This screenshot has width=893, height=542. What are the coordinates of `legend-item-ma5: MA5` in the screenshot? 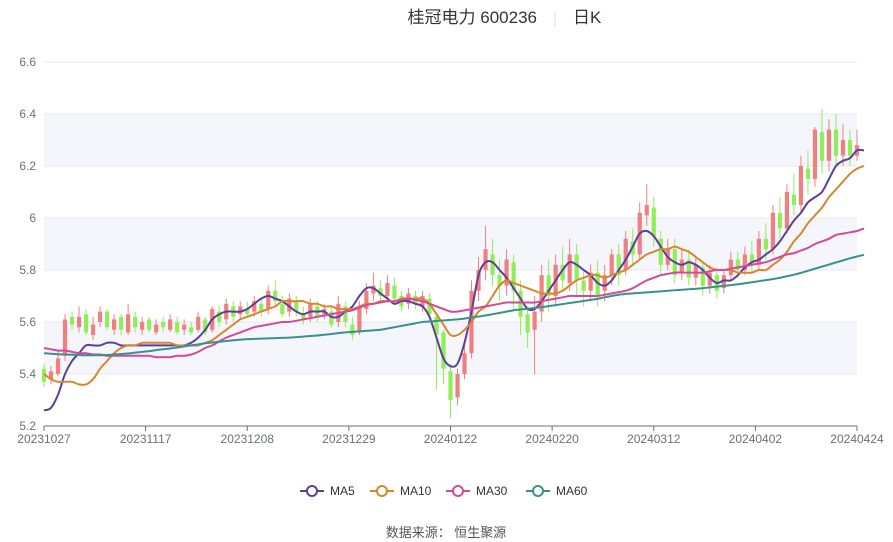 It's located at (327, 491).